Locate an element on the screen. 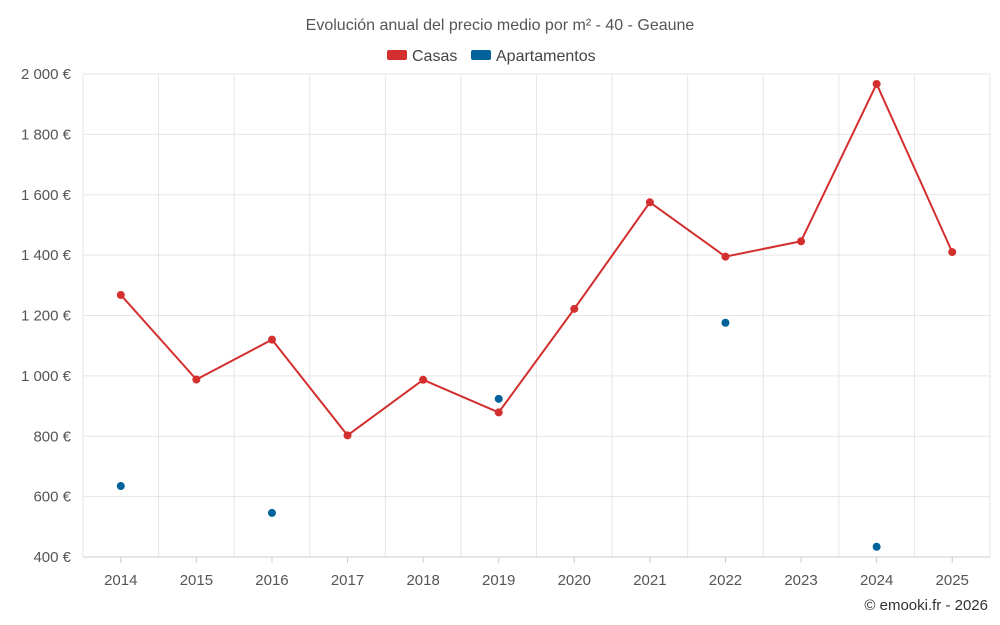  data-point-casas-2023 is located at coordinates (801, 241).